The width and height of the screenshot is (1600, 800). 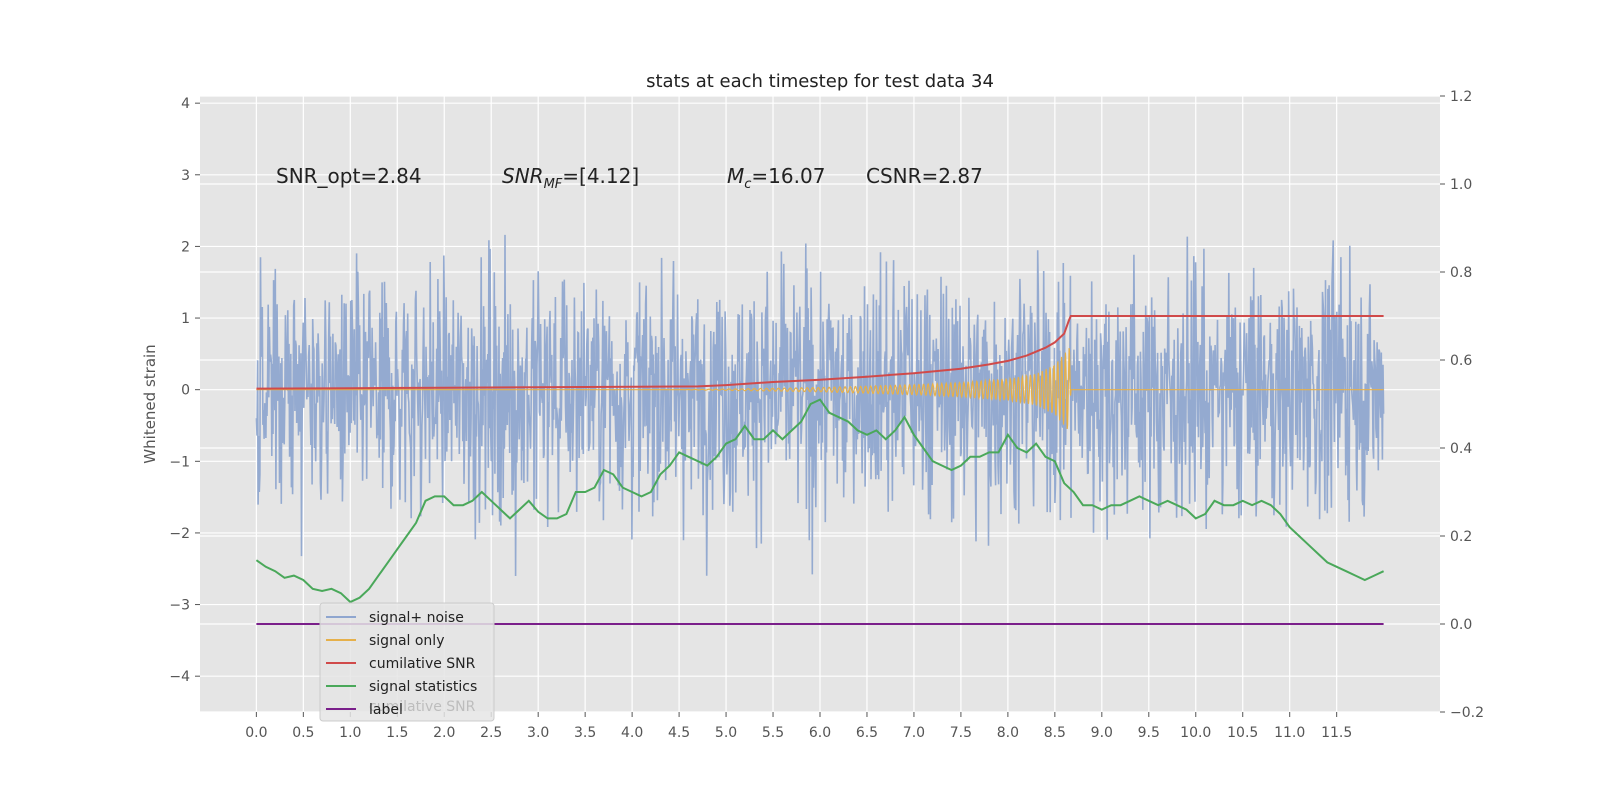 What do you see at coordinates (1461, 273) in the screenshot?
I see `y-tick-label-right: 0.8` at bounding box center [1461, 273].